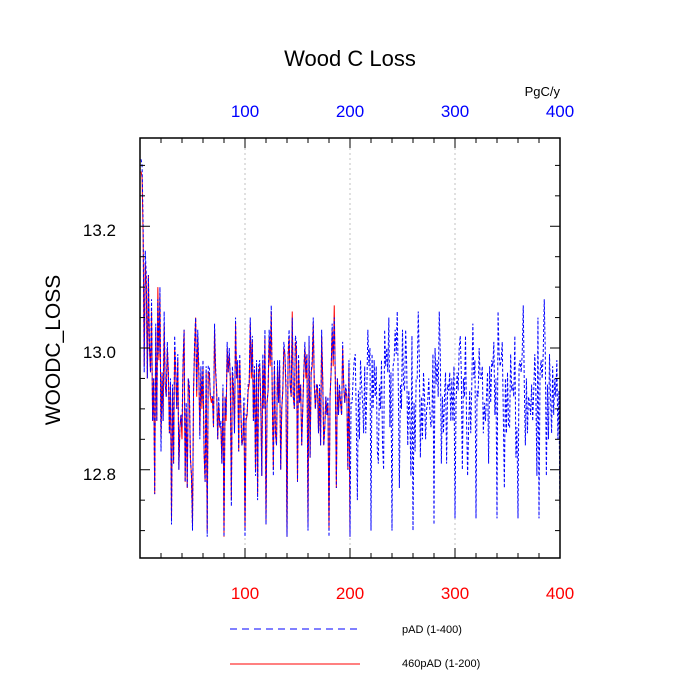 This screenshot has height=700, width=700. Describe the element at coordinates (402, 111) in the screenshot. I see `x-top-tick-labels: 100 200 300 400` at that location.